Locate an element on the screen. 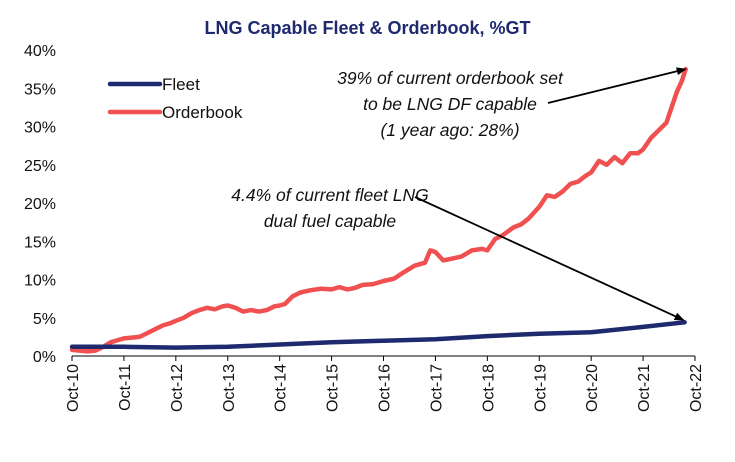 This screenshot has width=735, height=462. x-tick-label: Oct-18 is located at coordinates (488, 388).